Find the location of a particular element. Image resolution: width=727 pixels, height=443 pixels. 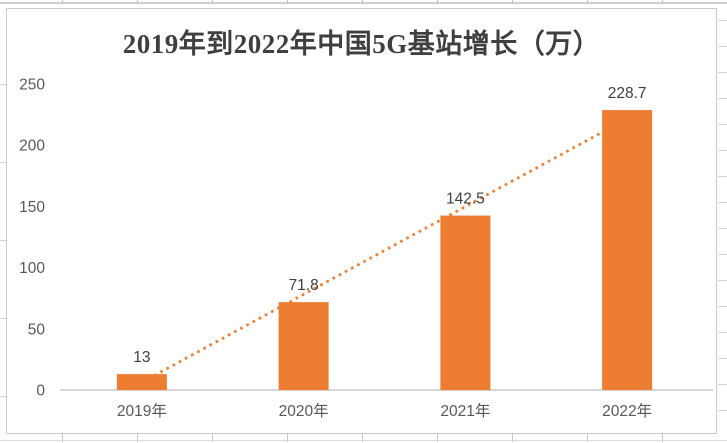

y-axis-tick-label: 0 is located at coordinates (40, 391).